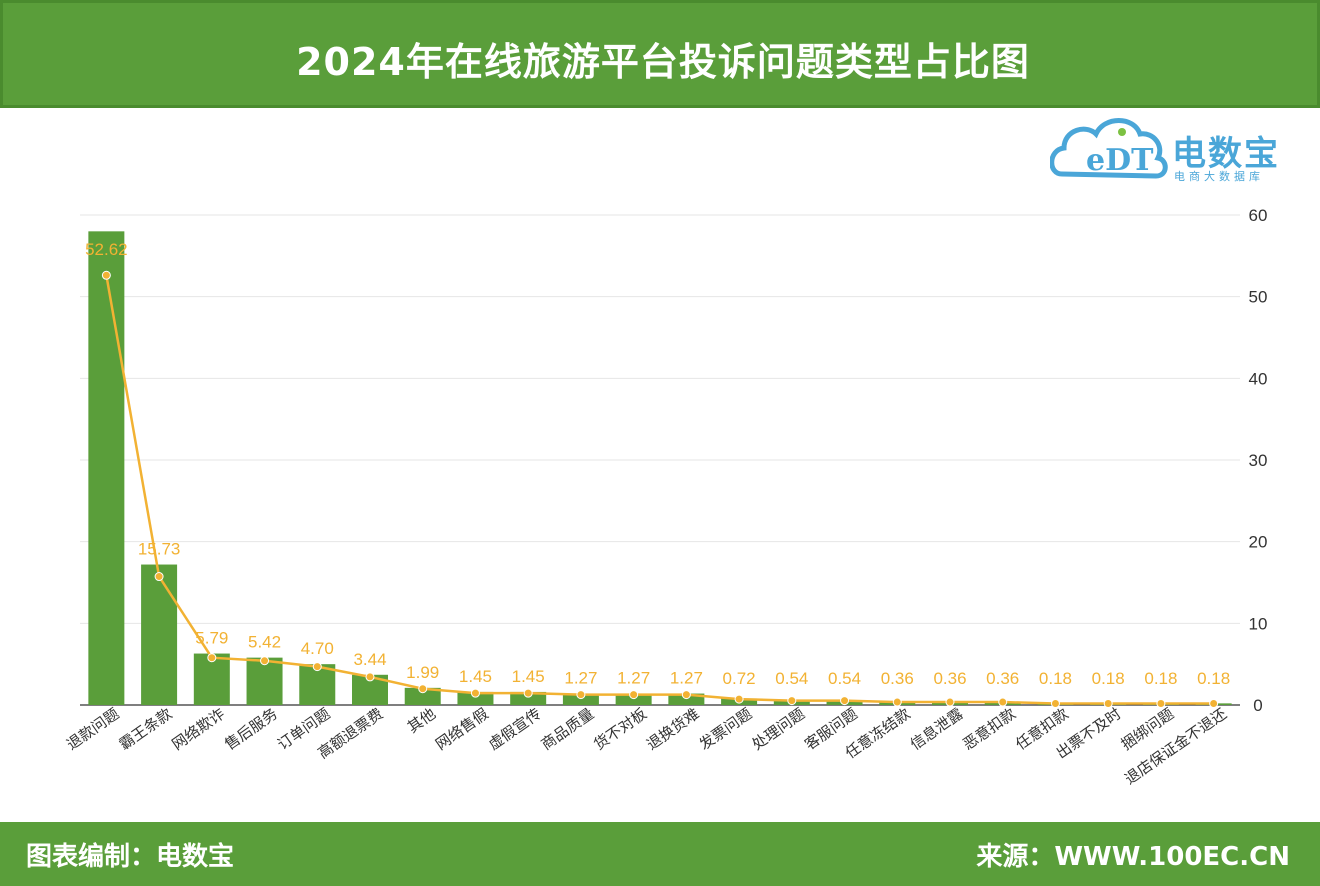 The height and width of the screenshot is (886, 1320). I want to click on edt-logo-cloud-icon, so click(1109, 148).